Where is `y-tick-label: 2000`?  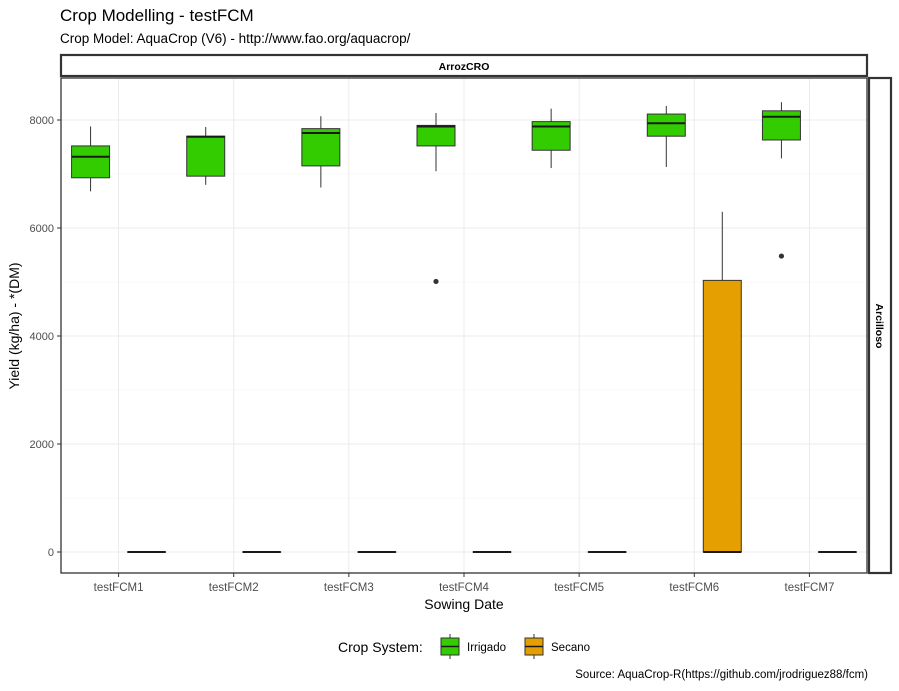
y-tick-label: 2000 is located at coordinates (42, 445).